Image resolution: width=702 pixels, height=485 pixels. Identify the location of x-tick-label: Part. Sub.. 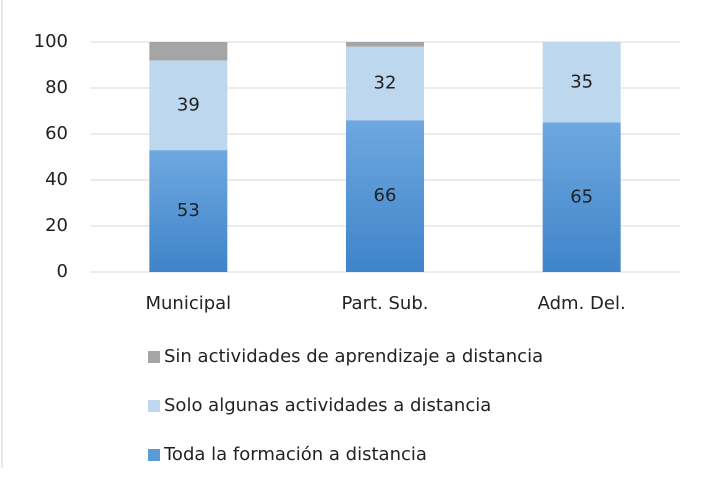
(385, 303).